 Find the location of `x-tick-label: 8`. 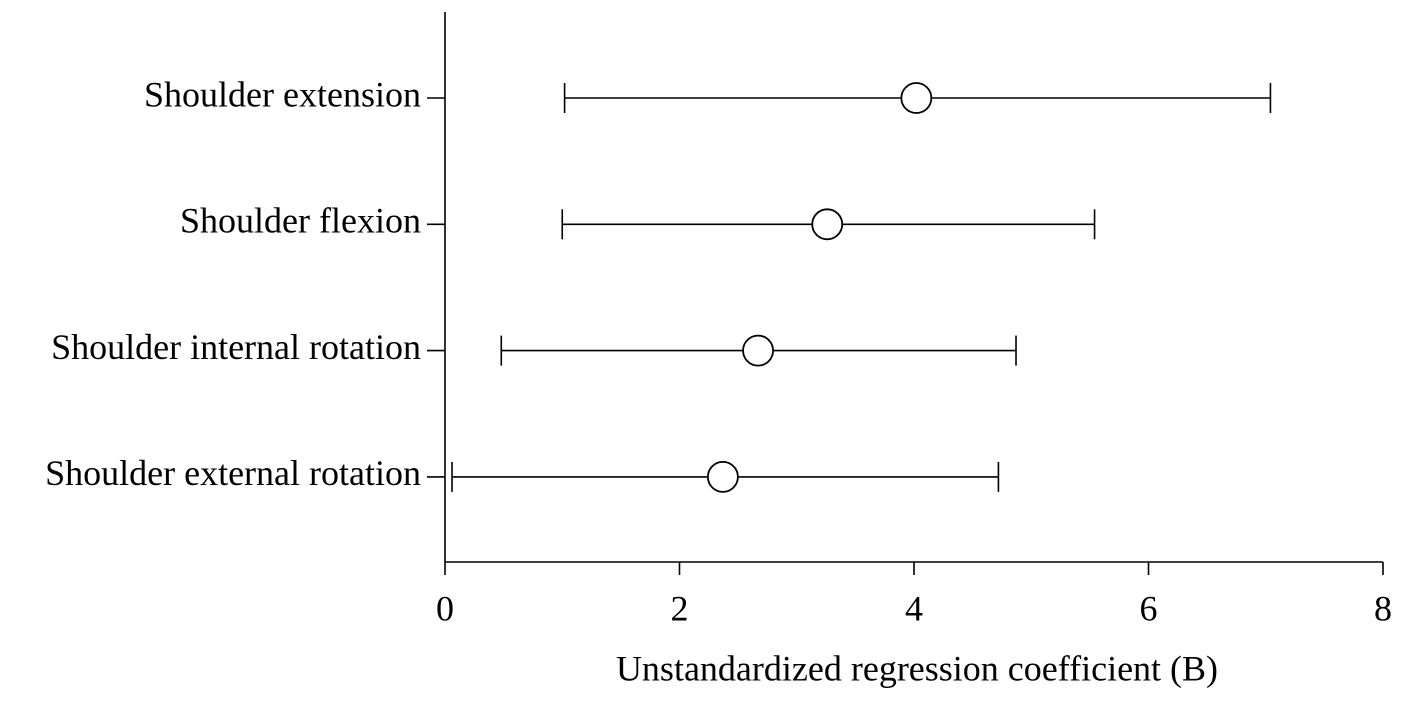

x-tick-label: 8 is located at coordinates (1383, 608).